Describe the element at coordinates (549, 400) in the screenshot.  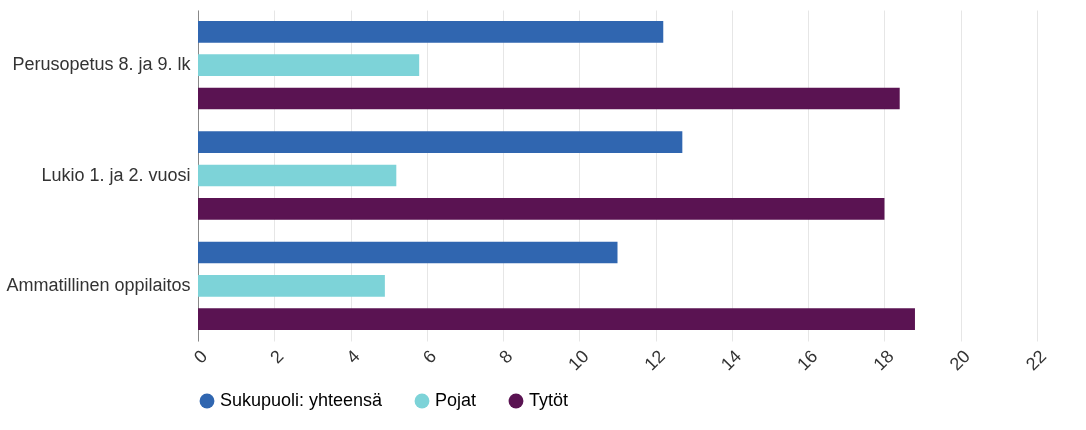
I see `legend-label: Tytöt` at that location.